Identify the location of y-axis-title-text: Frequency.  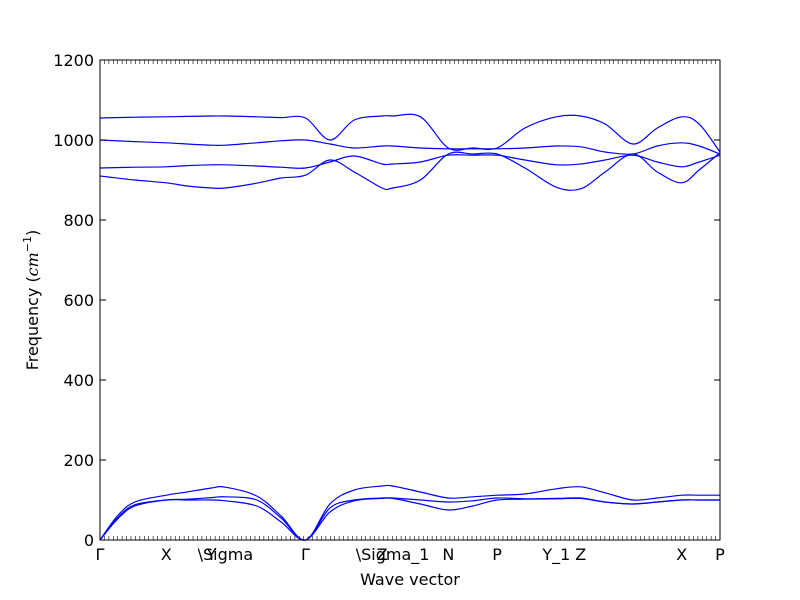
(32, 329).